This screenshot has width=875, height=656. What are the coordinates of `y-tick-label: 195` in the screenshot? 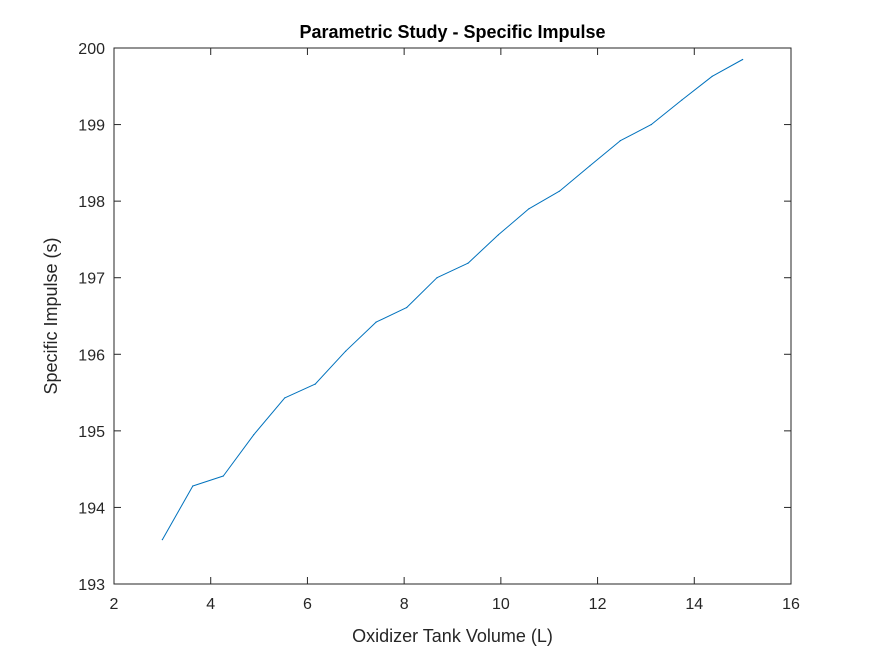 It's located at (91, 432).